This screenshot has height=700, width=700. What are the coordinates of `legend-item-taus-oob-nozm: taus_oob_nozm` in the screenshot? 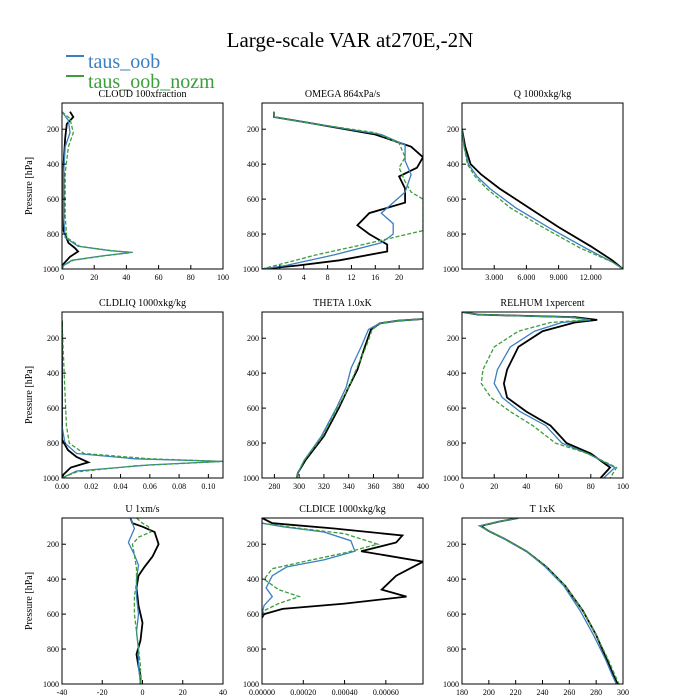 It's located at (140, 82).